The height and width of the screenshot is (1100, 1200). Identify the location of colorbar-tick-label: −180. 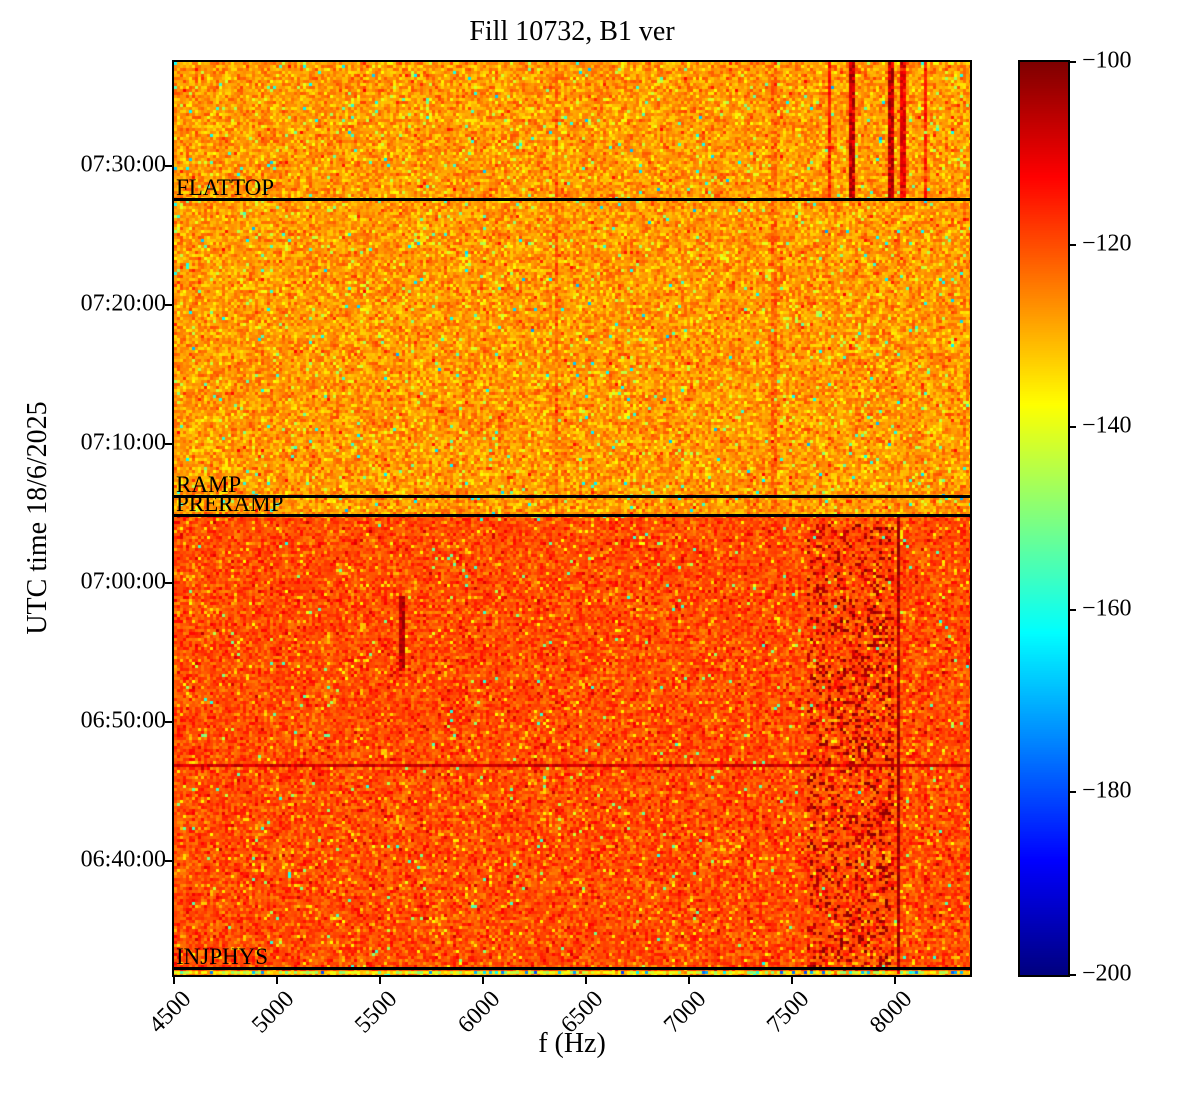
(1107, 790).